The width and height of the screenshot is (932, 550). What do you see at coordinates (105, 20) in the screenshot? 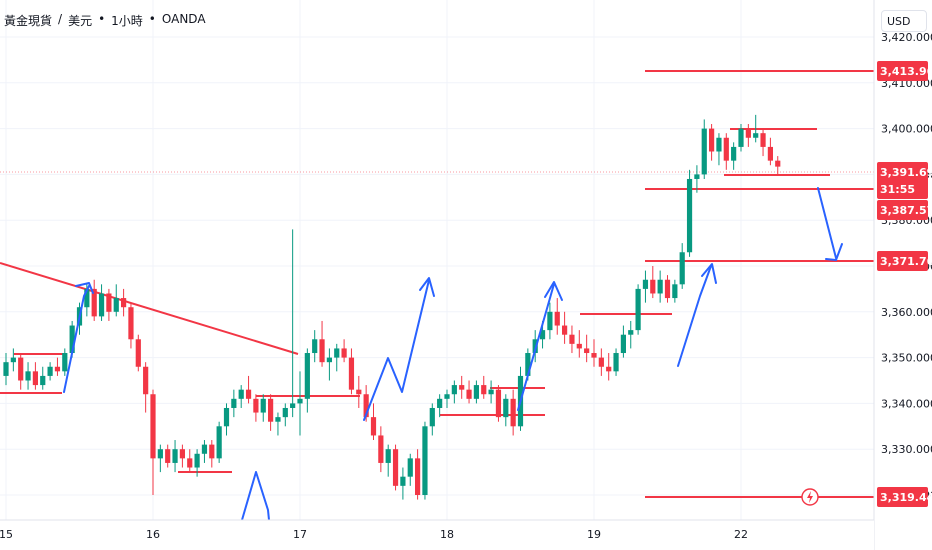
I see `symbol-title: 黃金現貨 / 美元 • 1小時 • OANDA` at bounding box center [105, 20].